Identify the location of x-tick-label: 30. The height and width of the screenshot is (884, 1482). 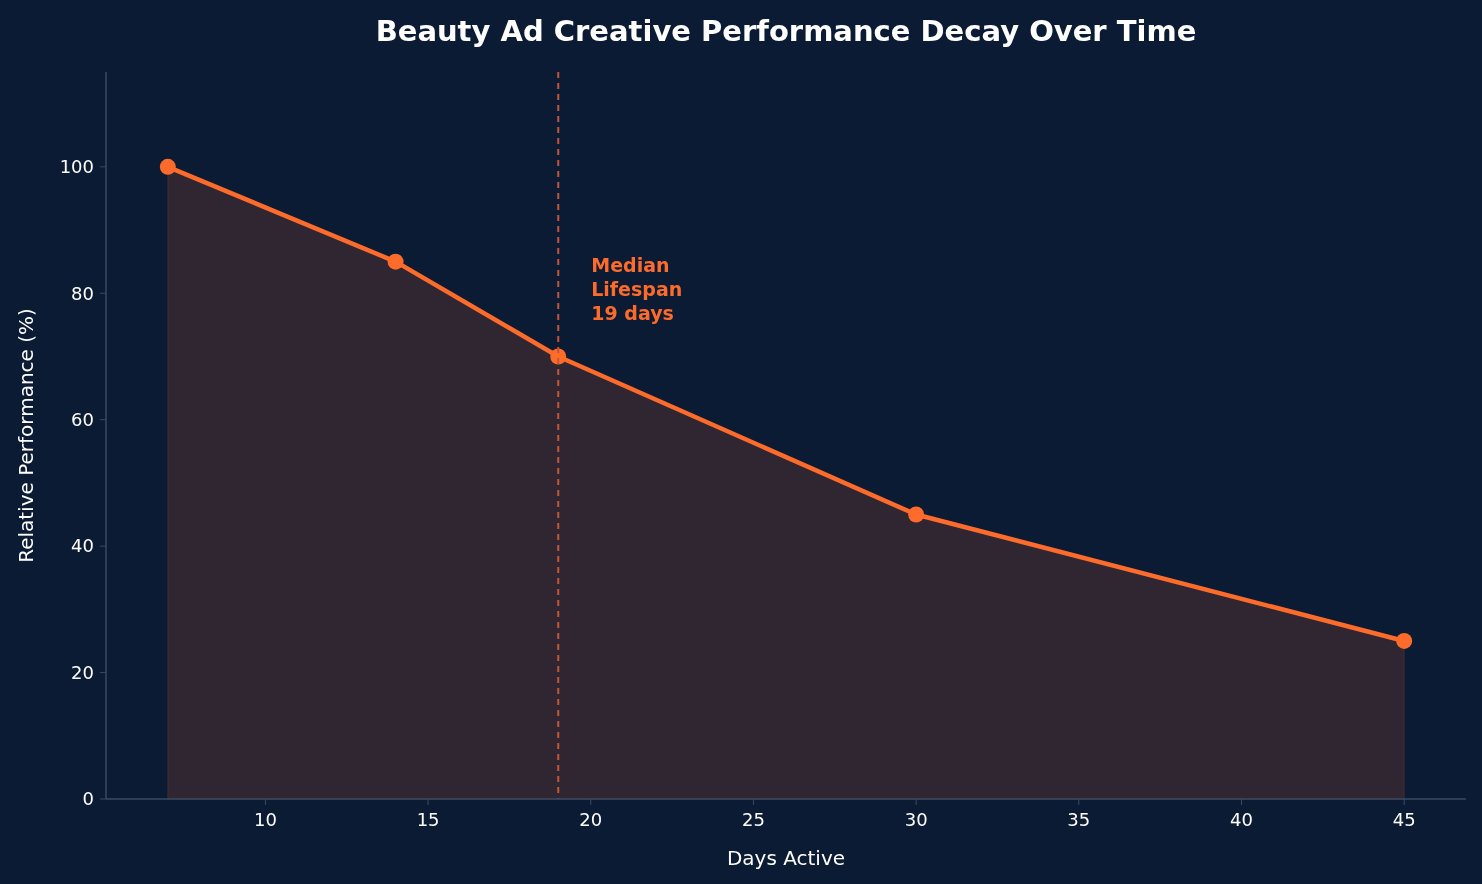
(916, 819).